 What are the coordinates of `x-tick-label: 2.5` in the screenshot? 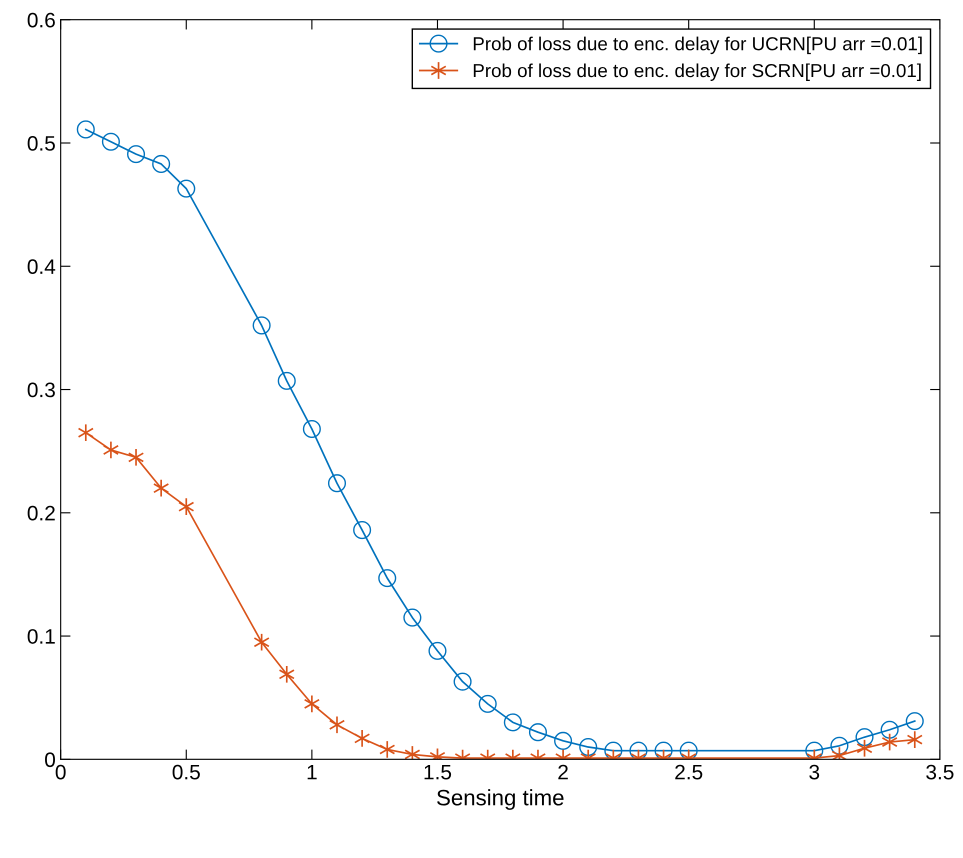 It's located at (688, 772).